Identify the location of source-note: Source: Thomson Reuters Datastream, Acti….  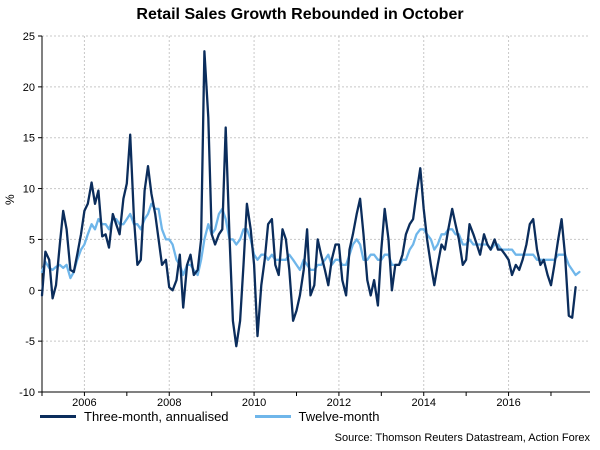
(462, 438).